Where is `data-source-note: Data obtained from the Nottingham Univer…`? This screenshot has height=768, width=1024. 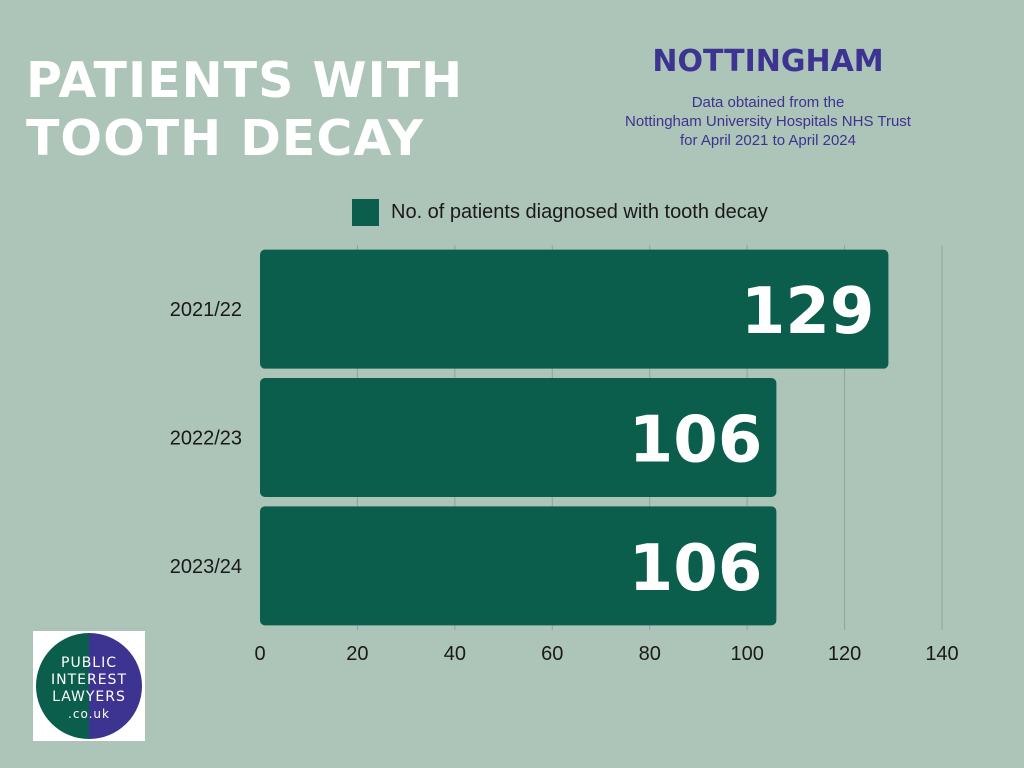
data-source-note: Data obtained from the Nottingham Univer… is located at coordinates (768, 121).